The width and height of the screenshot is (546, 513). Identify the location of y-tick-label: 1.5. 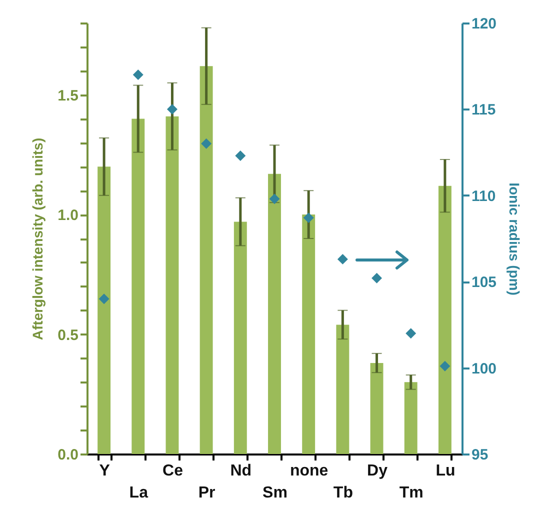
(68, 95).